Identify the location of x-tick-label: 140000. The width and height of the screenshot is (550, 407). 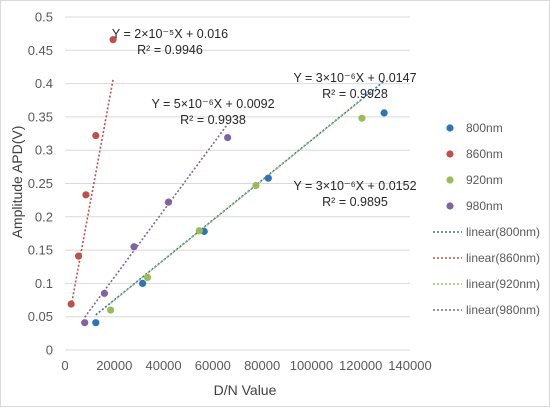
(409, 365).